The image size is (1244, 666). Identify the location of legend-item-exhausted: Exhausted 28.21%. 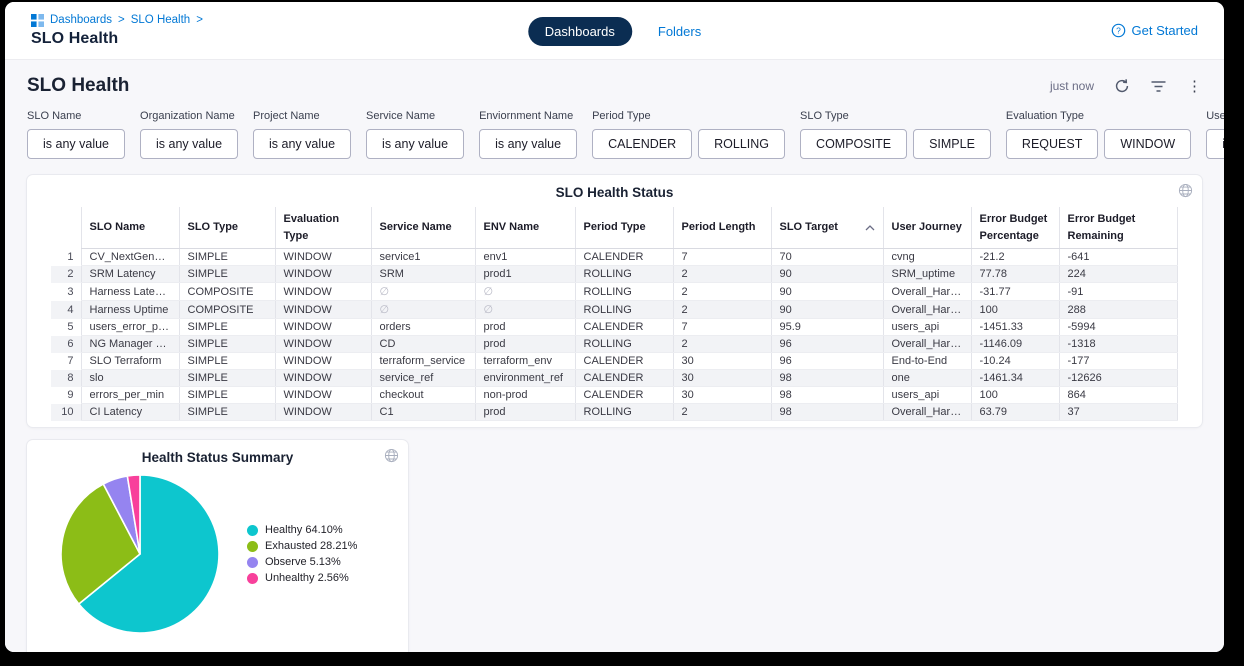
(302, 546).